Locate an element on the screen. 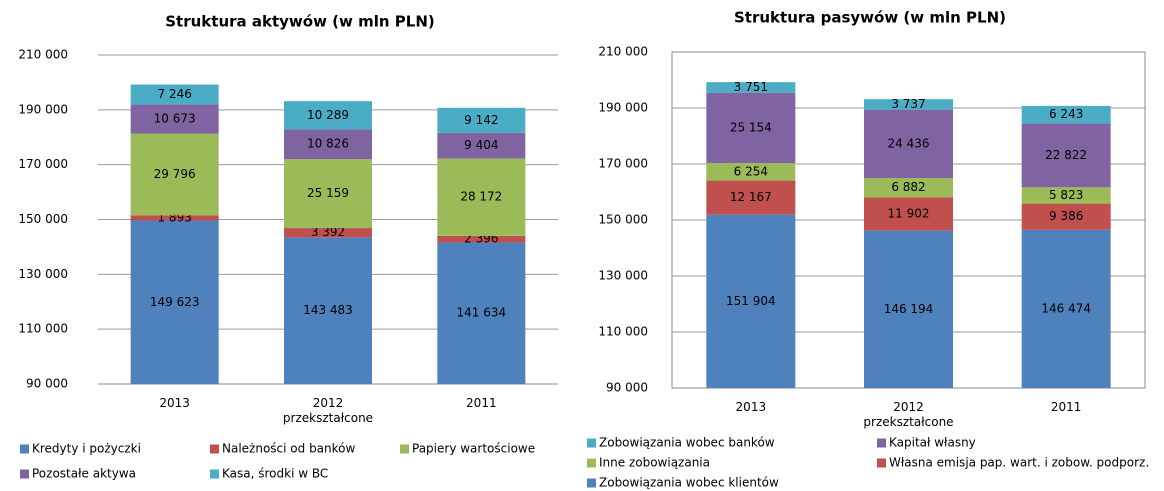 The image size is (1164, 491). data-label: 146 474 is located at coordinates (1066, 308).